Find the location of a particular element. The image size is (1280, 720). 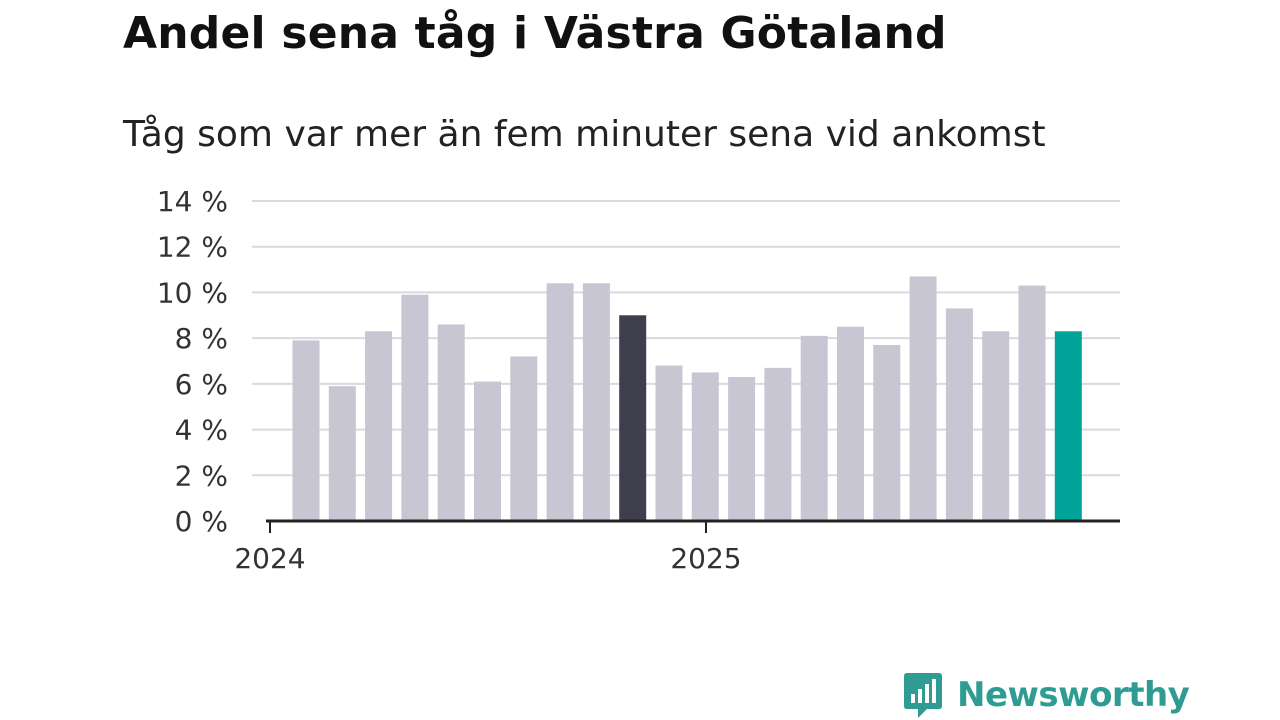

y-tick-label: 8 % is located at coordinates (201, 338).